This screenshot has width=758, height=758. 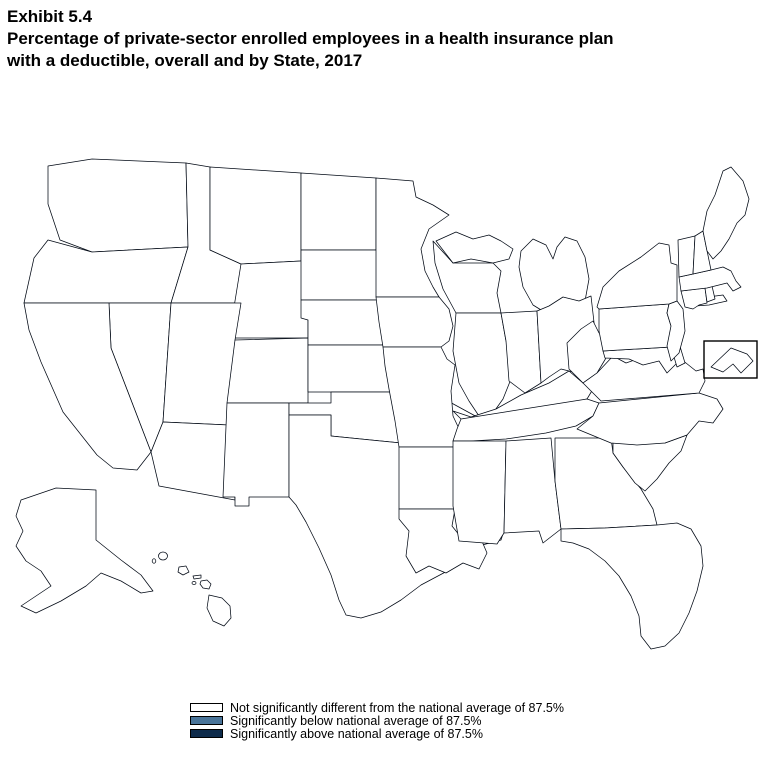 I want to click on state-hawaii-molokai, so click(x=197, y=577).